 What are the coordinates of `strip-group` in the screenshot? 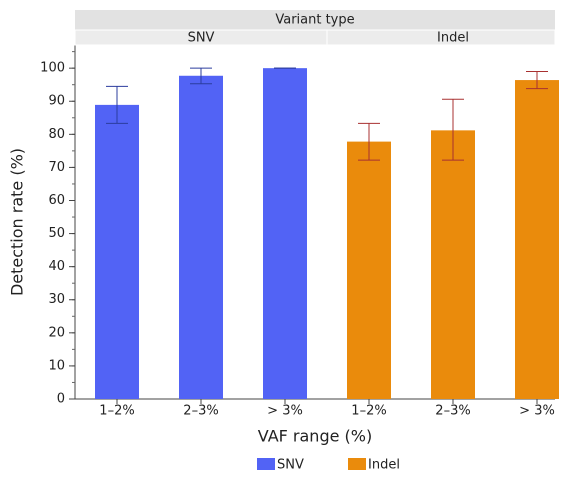 It's located at (441, 37).